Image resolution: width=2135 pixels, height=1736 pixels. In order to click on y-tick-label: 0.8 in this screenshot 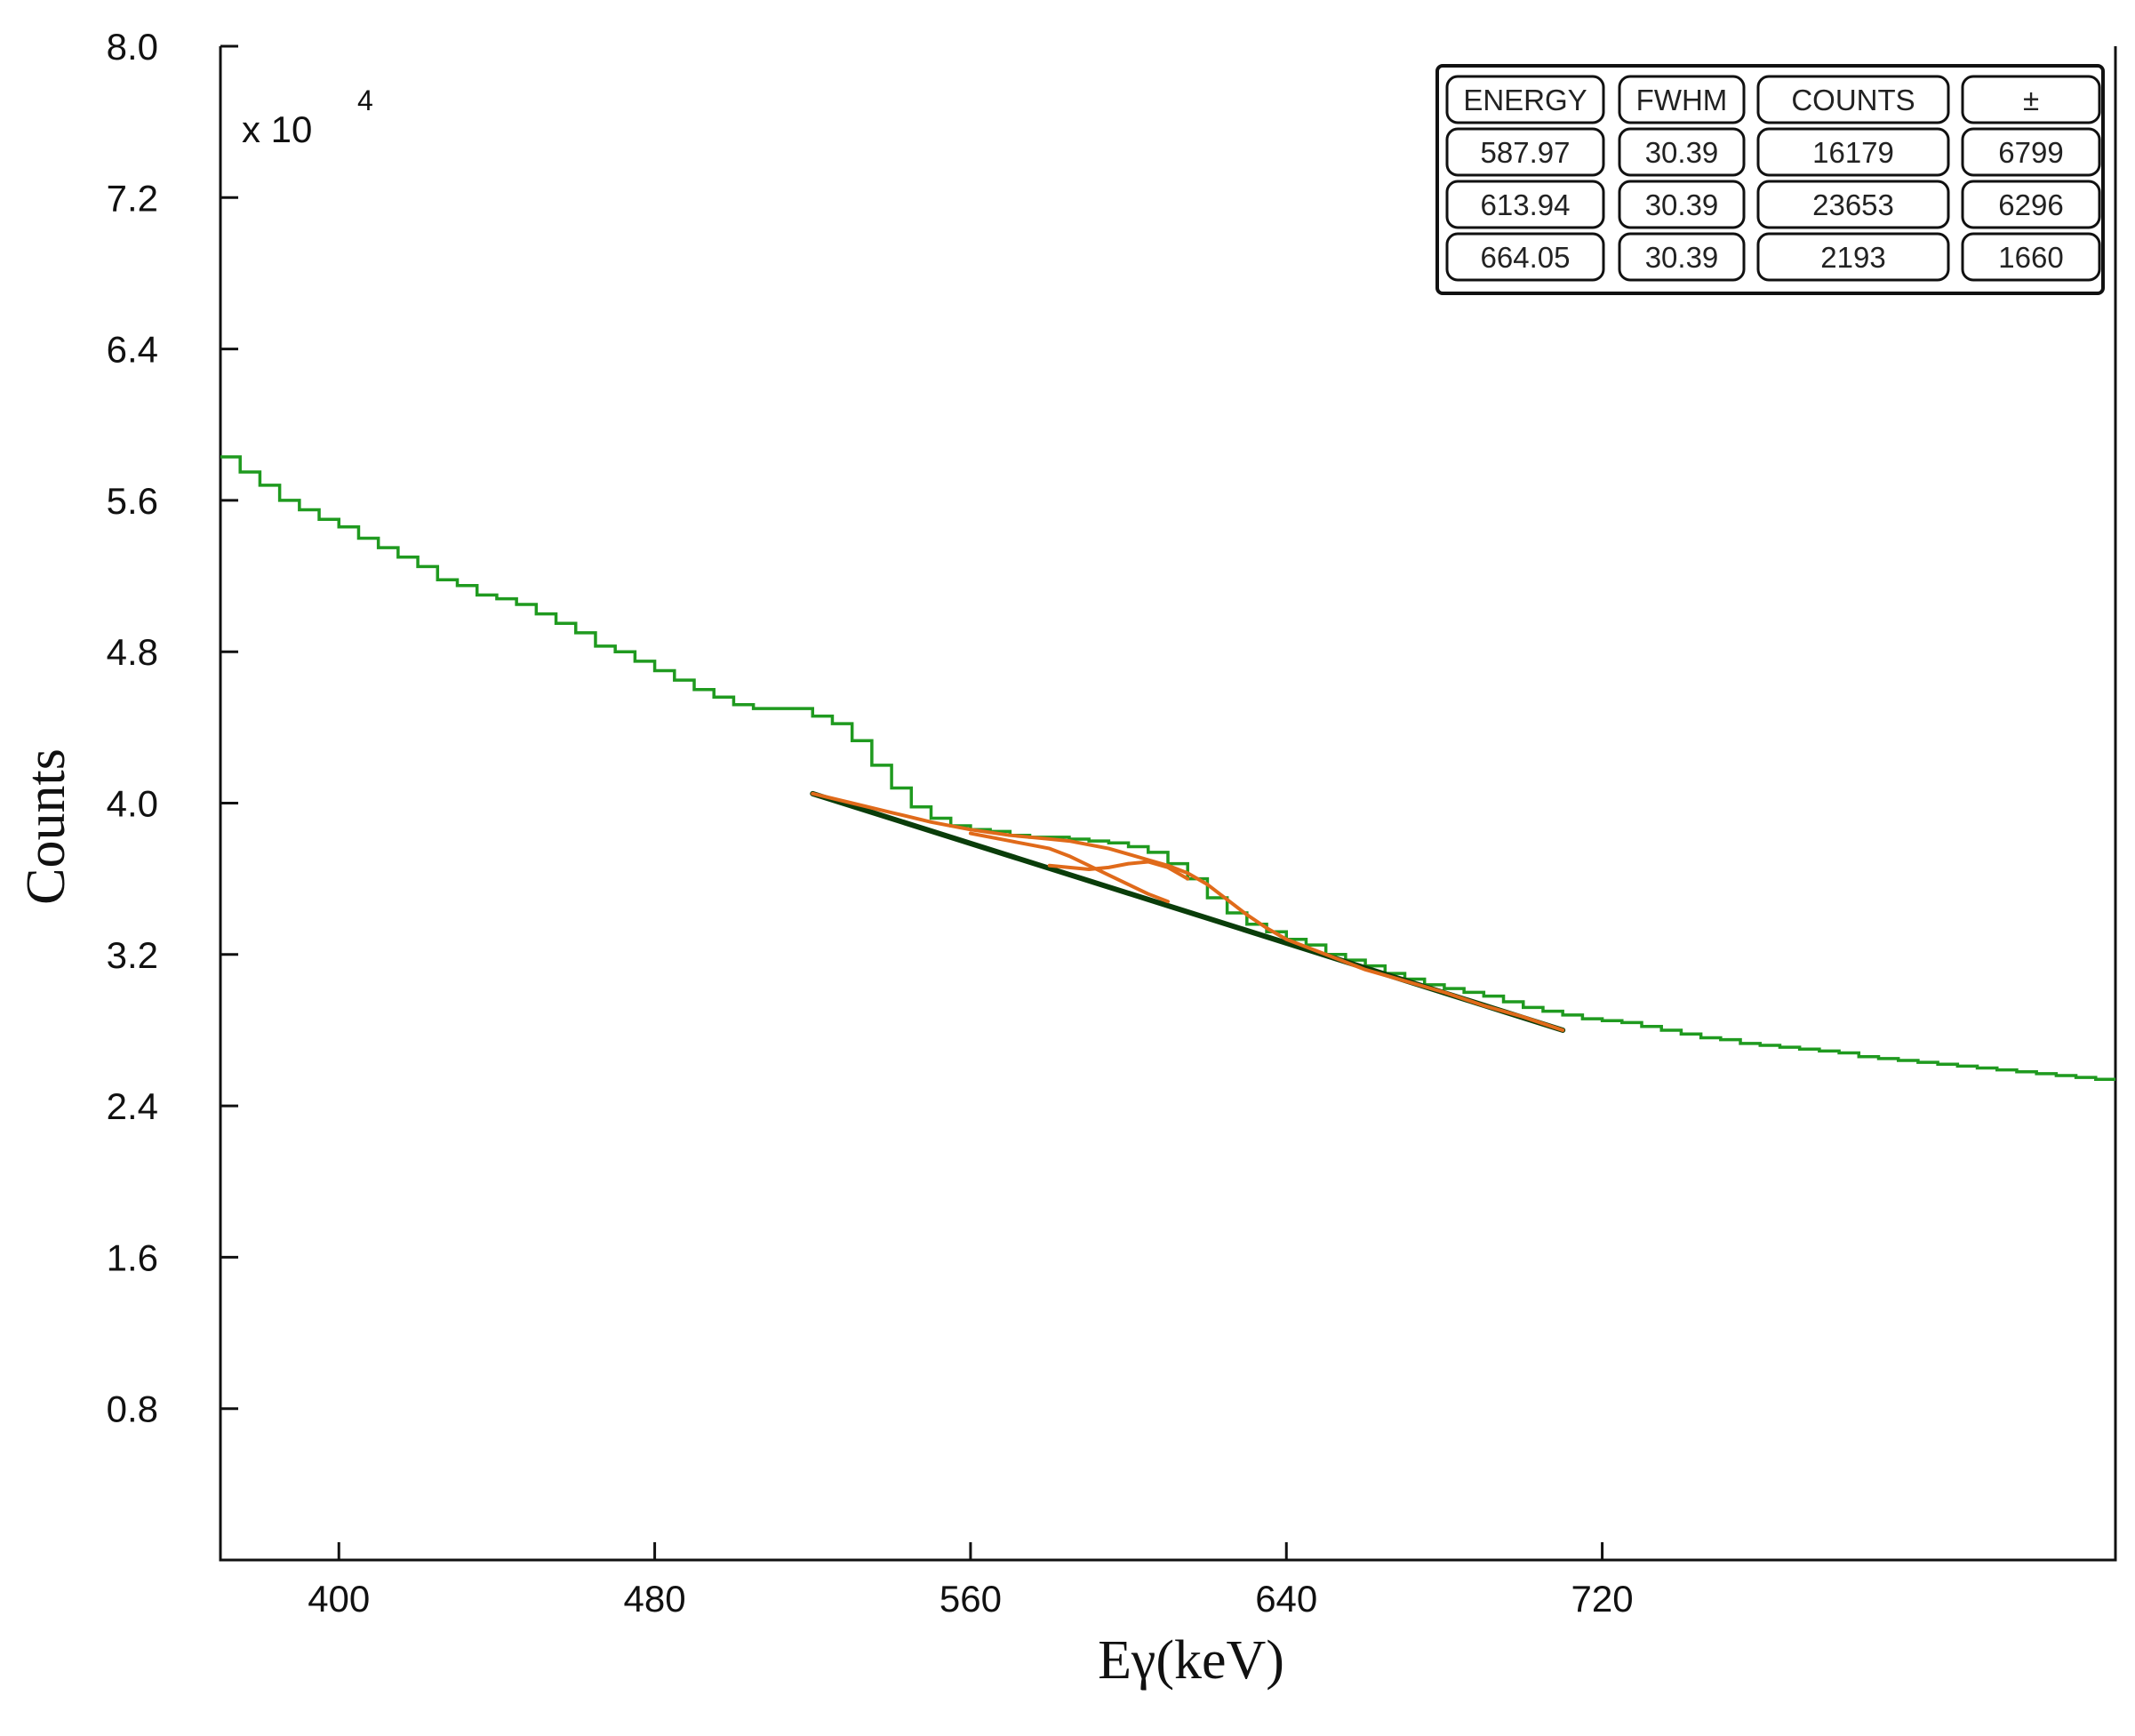, I will do `click(132, 1409)`.